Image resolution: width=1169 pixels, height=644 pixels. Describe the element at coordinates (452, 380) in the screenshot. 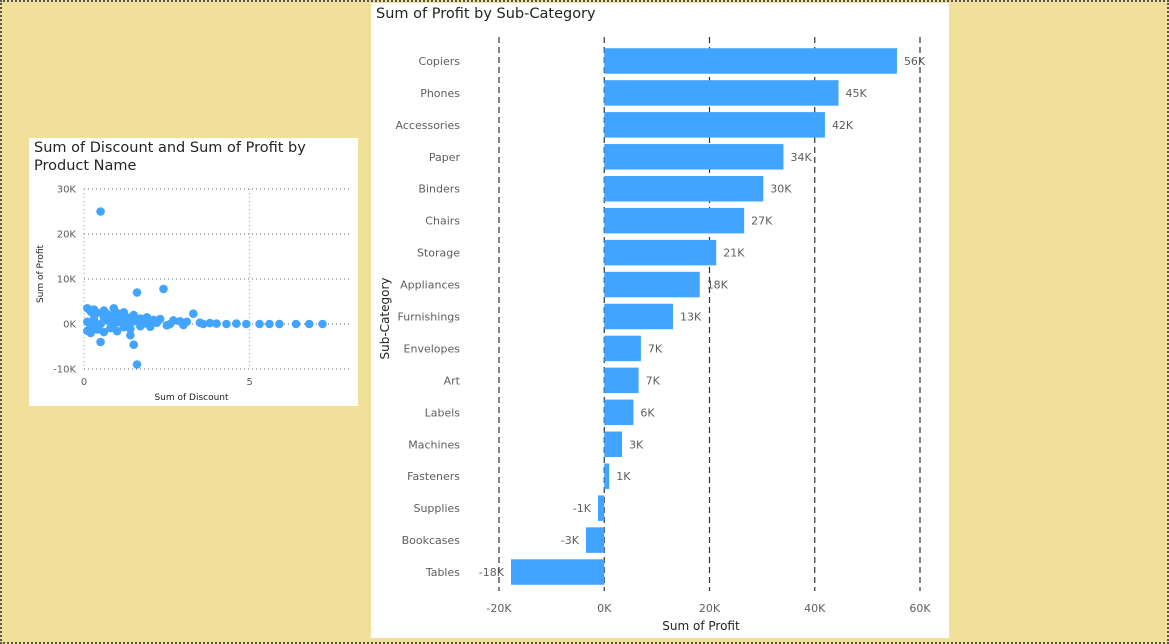

I see `bar-category-label: Art` at that location.